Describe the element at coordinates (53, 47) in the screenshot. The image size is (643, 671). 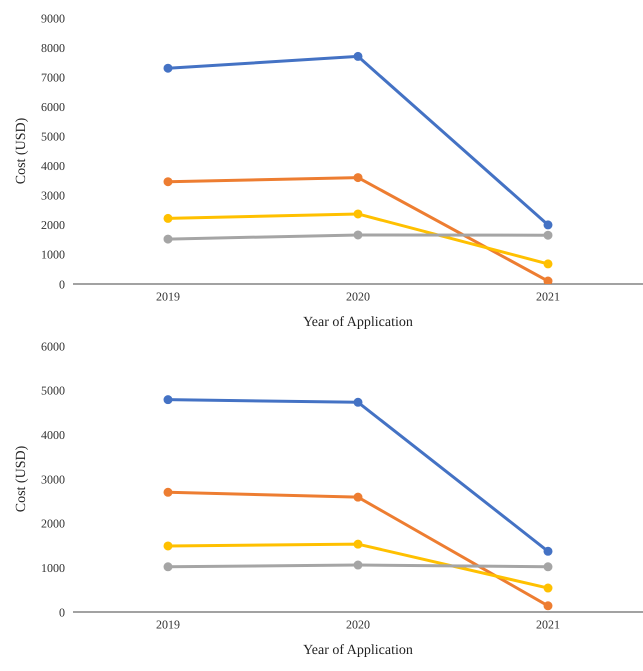
I see `y-tick-label: 8000` at that location.